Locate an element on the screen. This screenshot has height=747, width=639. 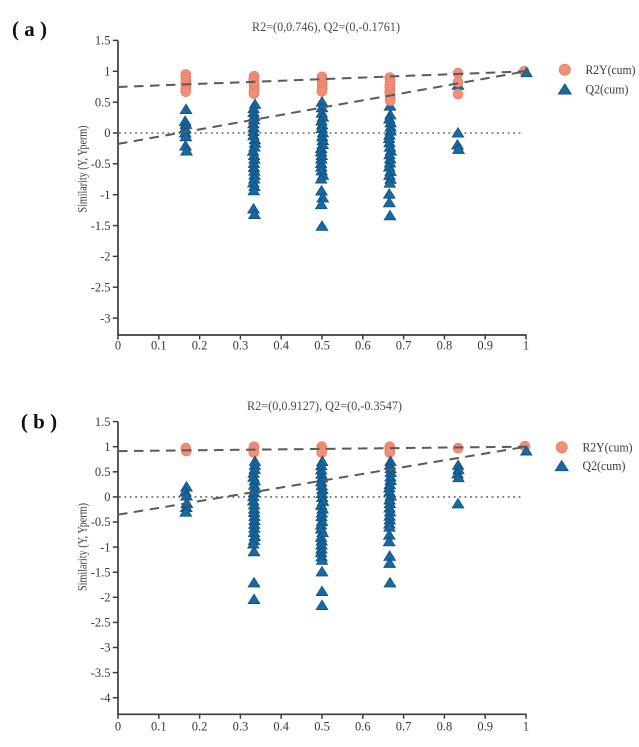
svg-text: -3.5 is located at coordinates (101, 673).